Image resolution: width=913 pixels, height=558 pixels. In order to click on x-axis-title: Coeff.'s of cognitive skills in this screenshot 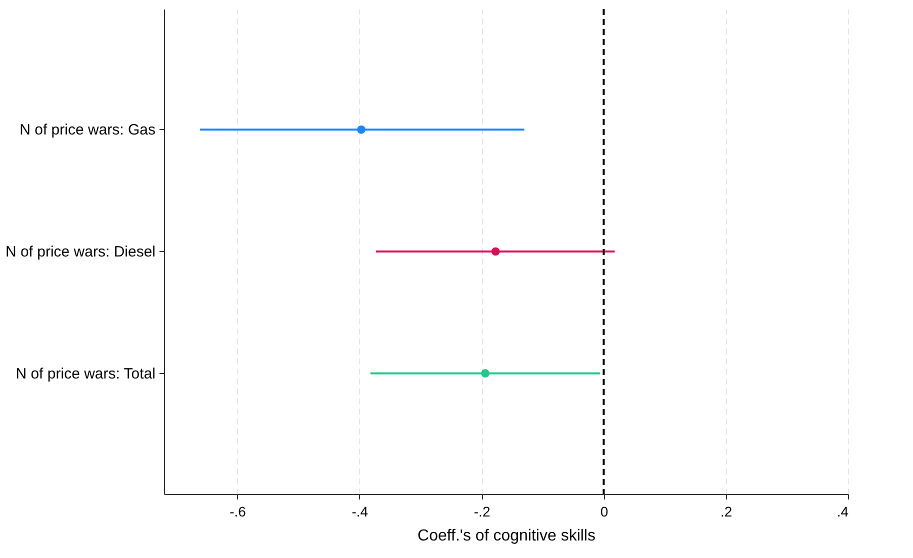, I will do `click(507, 536)`.